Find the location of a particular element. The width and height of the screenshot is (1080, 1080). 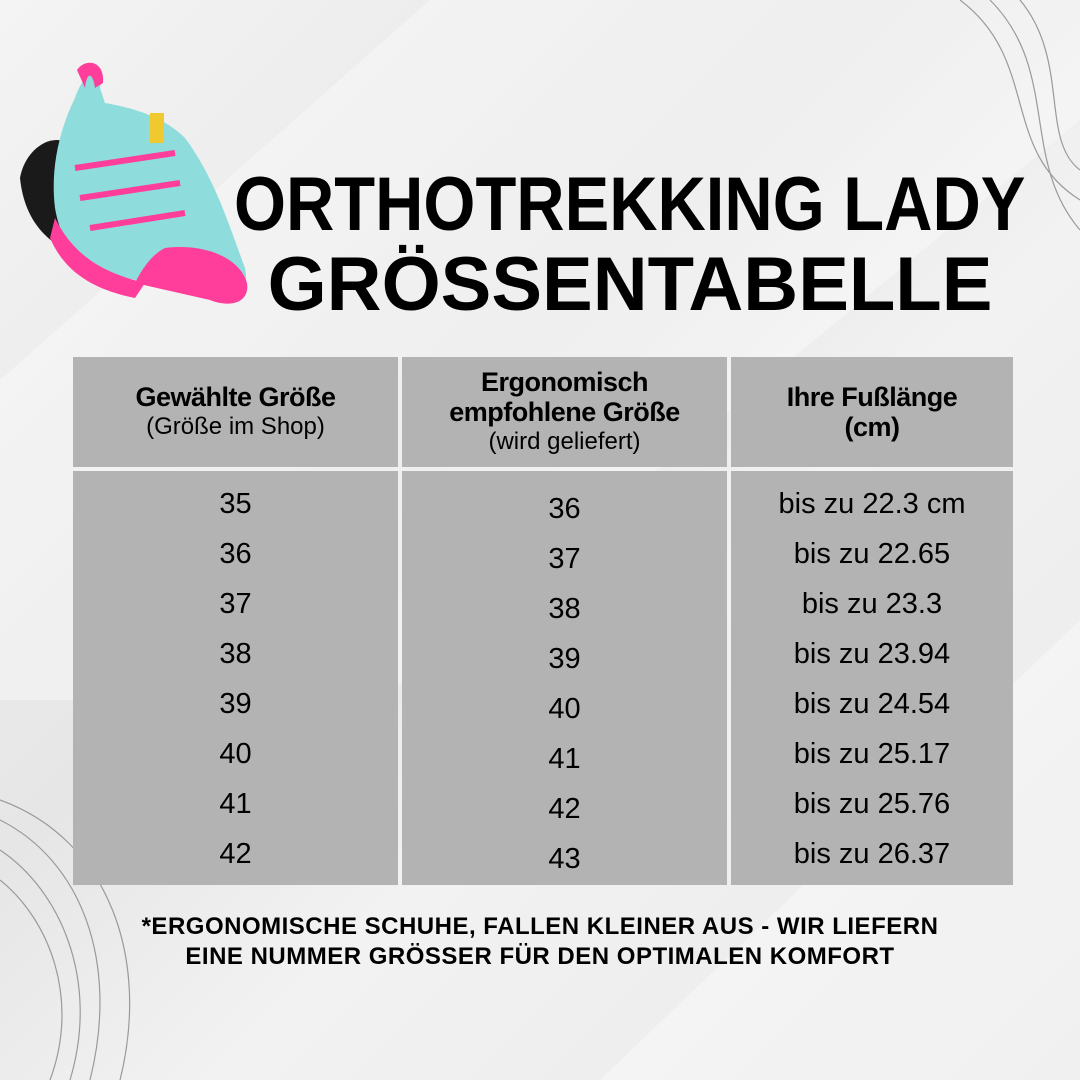

header-label: (cm) is located at coordinates (872, 427).